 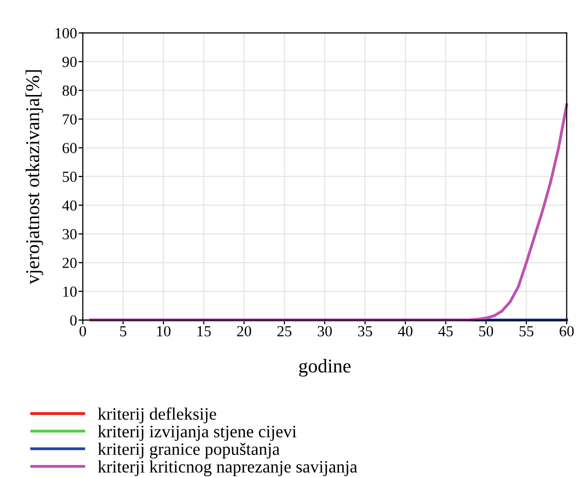 What do you see at coordinates (405, 331) in the screenshot?
I see `x-tick-label: 40` at bounding box center [405, 331].